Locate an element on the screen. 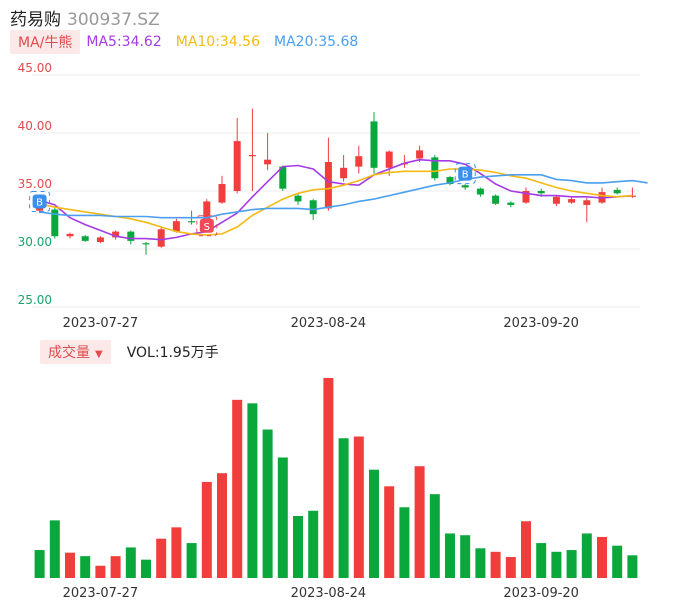 This screenshot has height=606, width=686. stock-code: 300937.SZ is located at coordinates (113, 20).